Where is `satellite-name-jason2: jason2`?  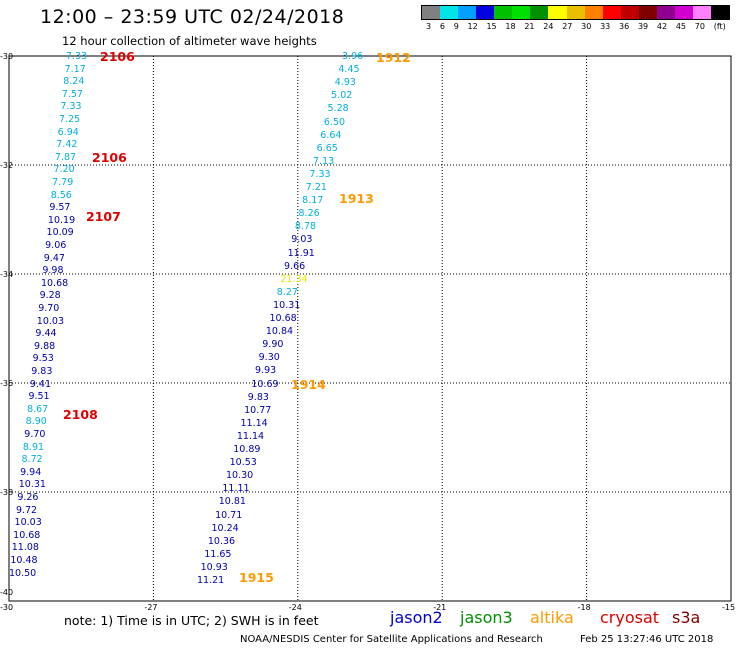 satellite-name-jason2: jason2 is located at coordinates (416, 617).